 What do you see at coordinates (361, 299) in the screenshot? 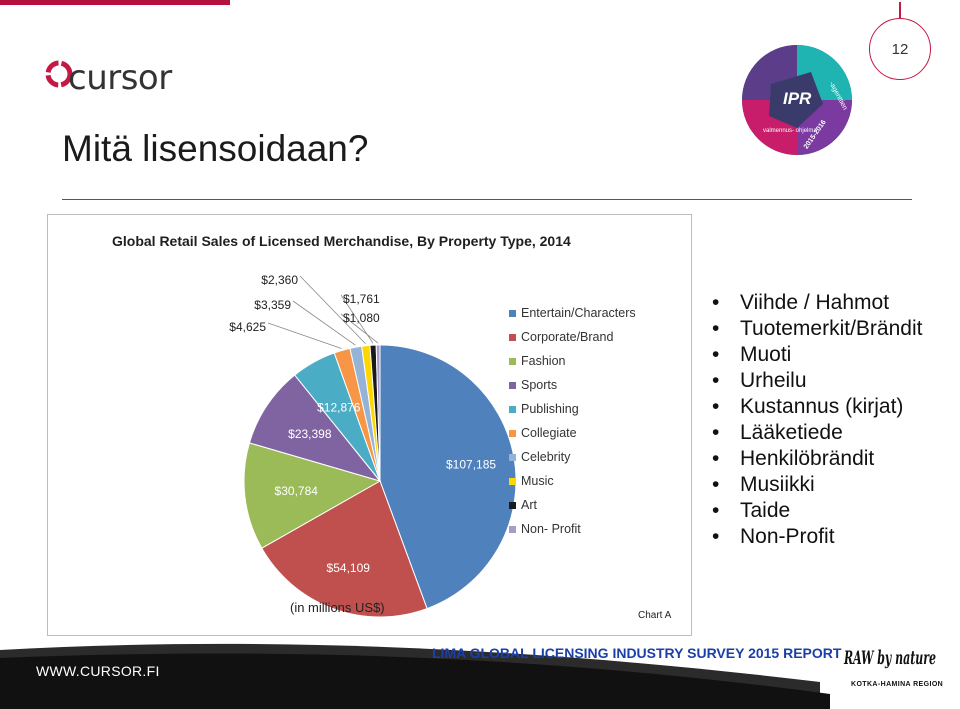
I see `data-label: $1,761` at bounding box center [361, 299].